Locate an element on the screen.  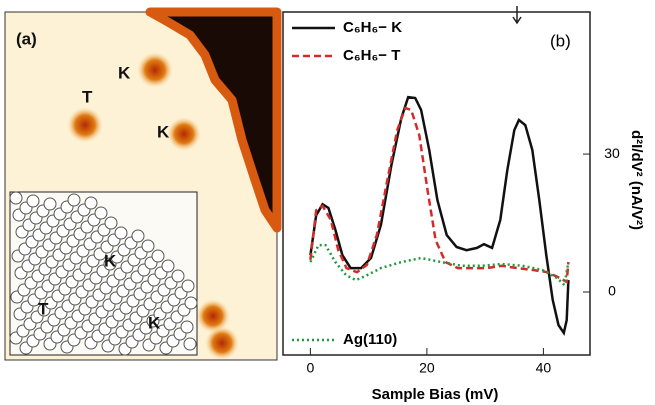
site-label: T is located at coordinates (87, 96).